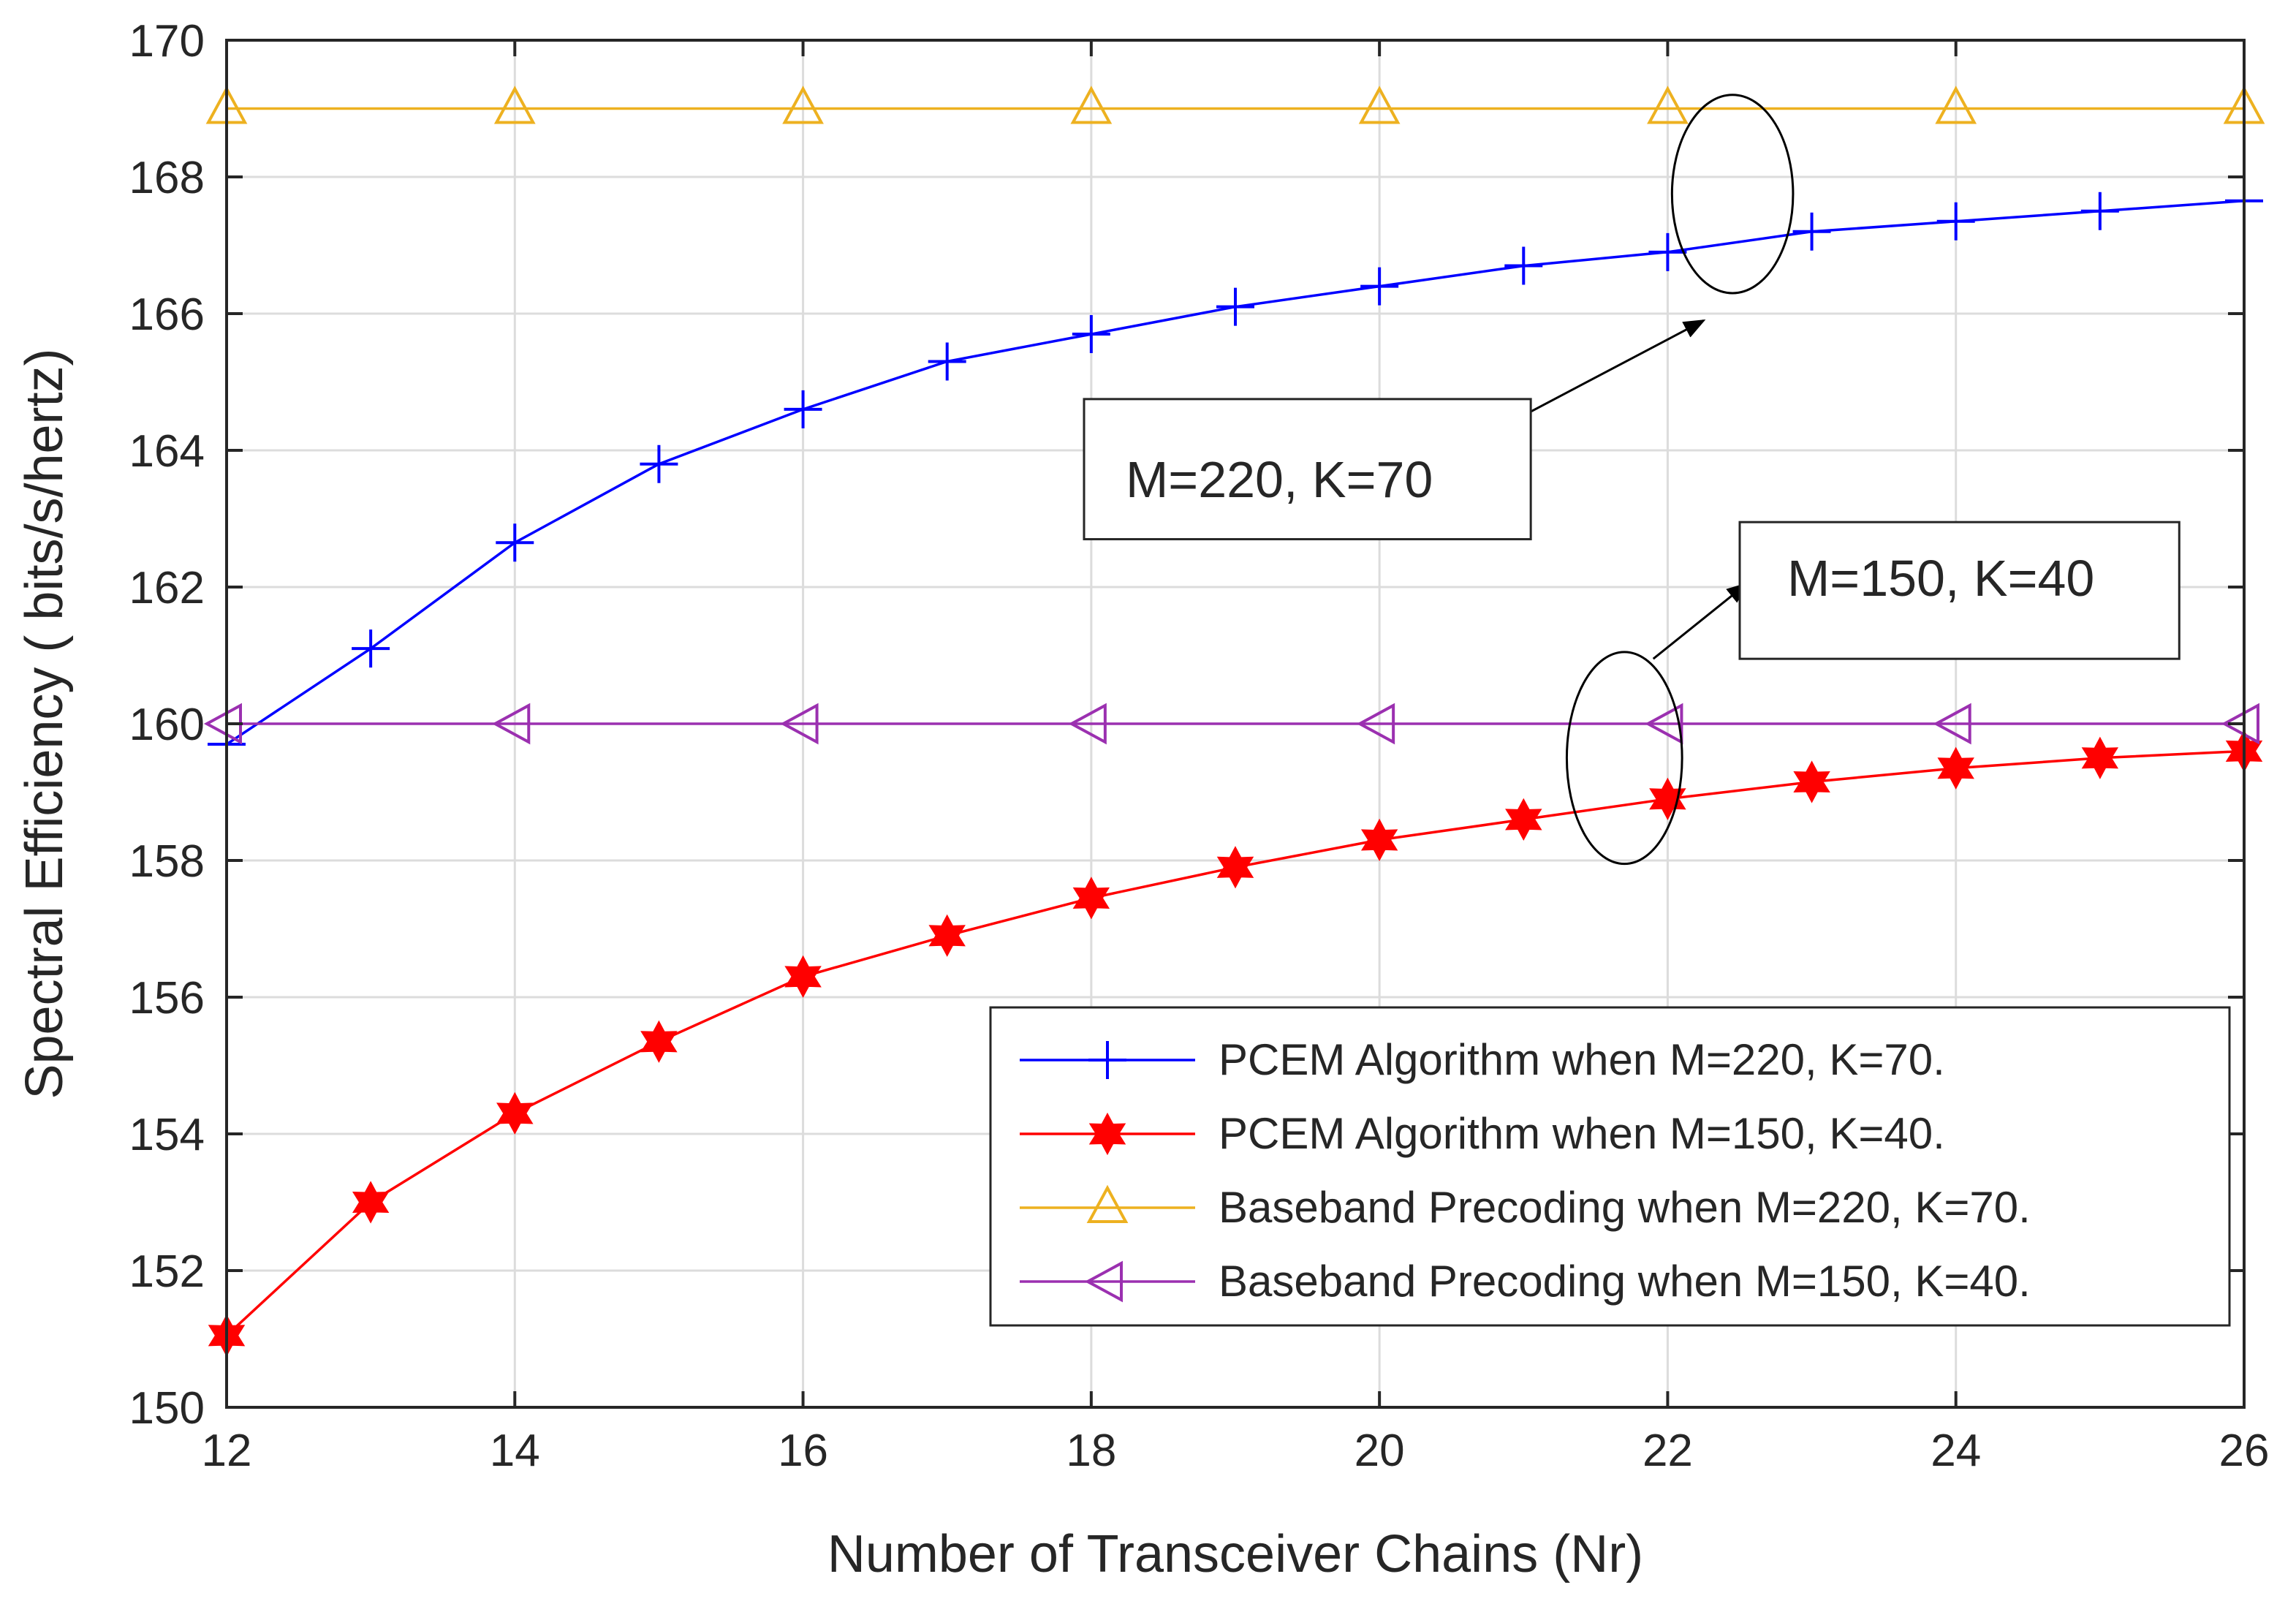 The image size is (2296, 1612). I want to click on legend-entry-4: Baseband Precoding when M=150, K=40., so click(1625, 1281).